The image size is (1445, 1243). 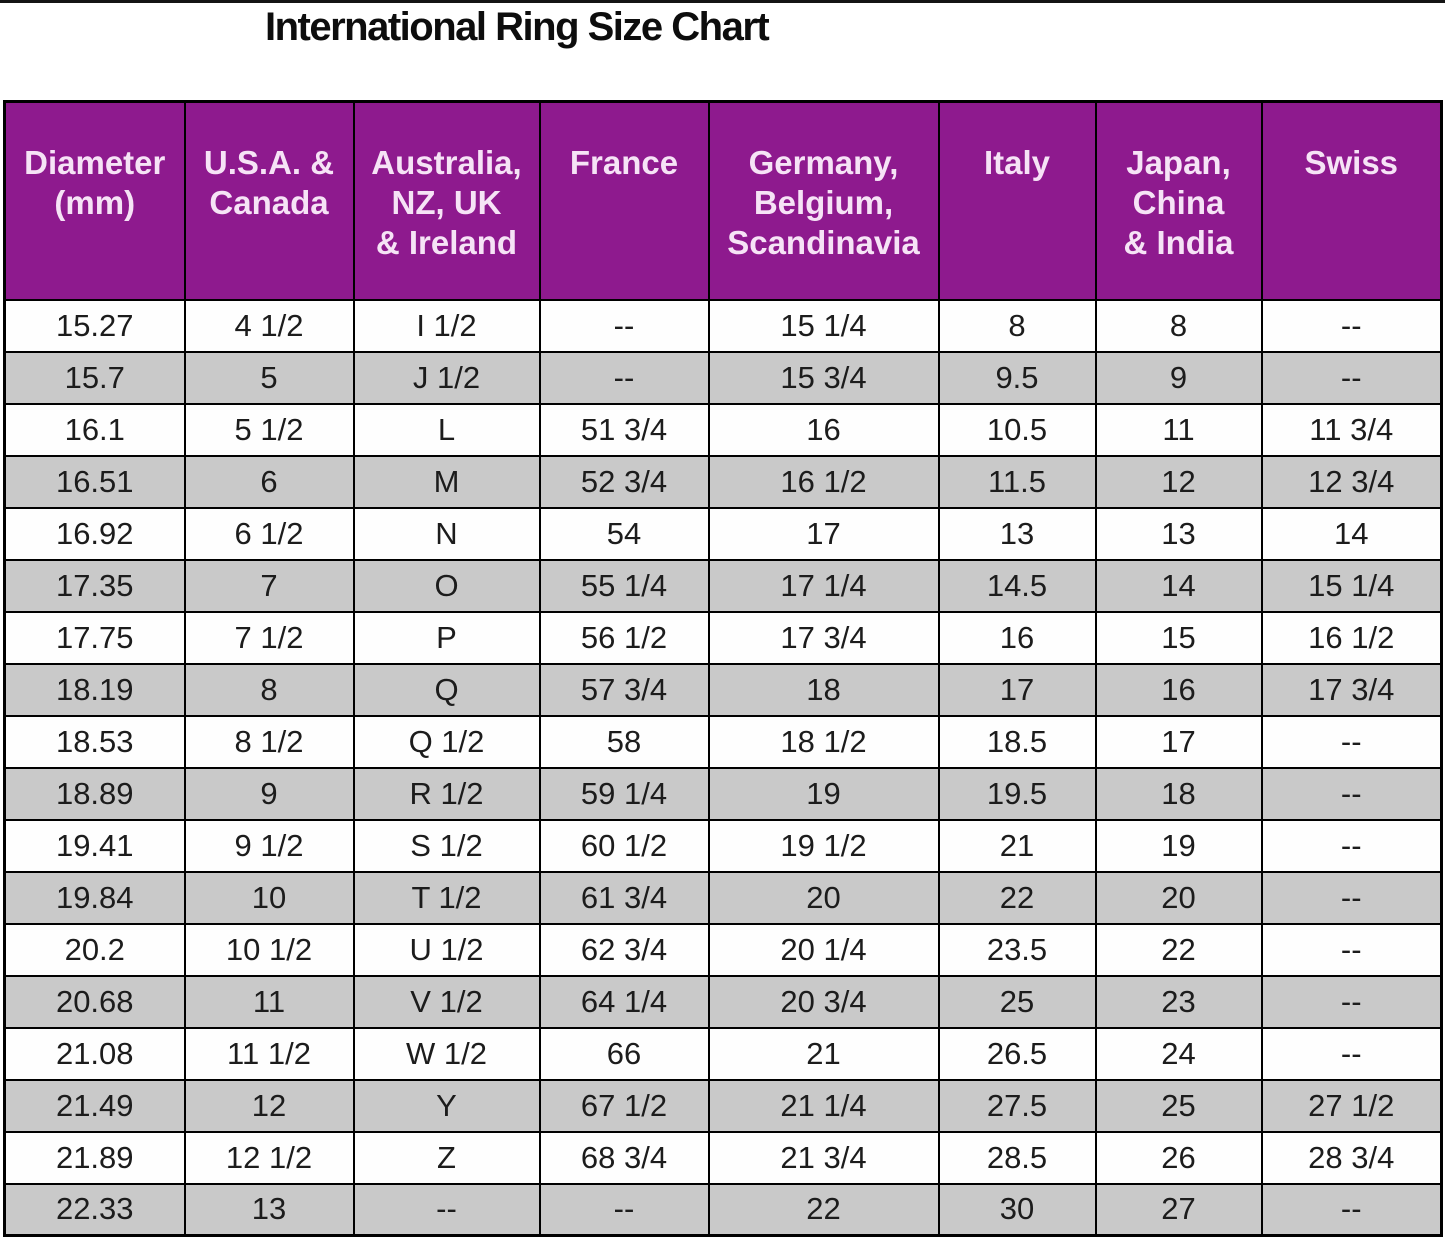 I want to click on table-cell: 11 3/4, so click(x=1351, y=429).